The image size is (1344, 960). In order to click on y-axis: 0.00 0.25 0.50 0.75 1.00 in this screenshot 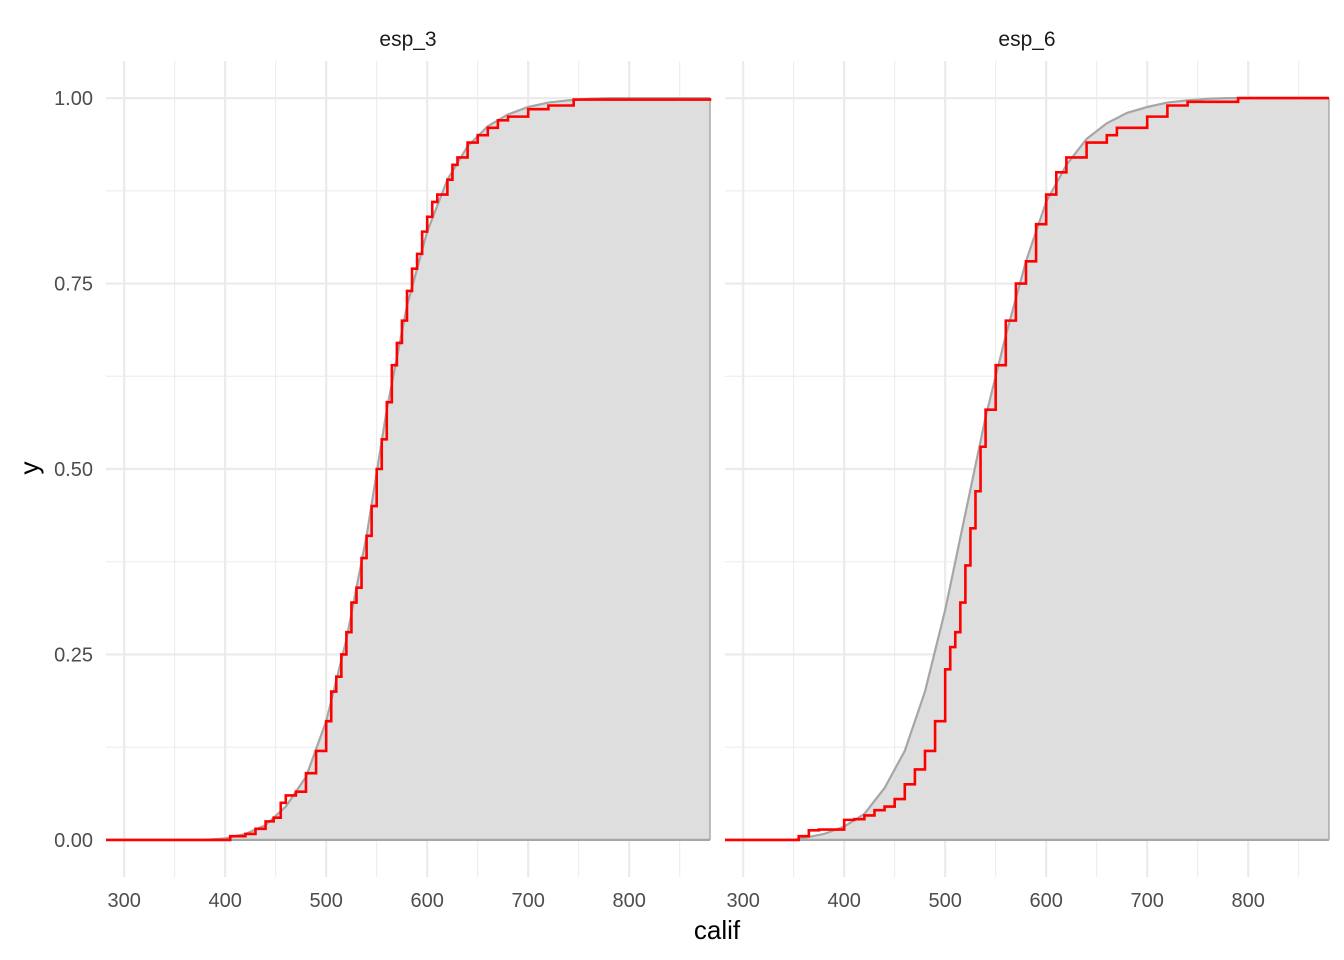, I will do `click(73, 470)`.